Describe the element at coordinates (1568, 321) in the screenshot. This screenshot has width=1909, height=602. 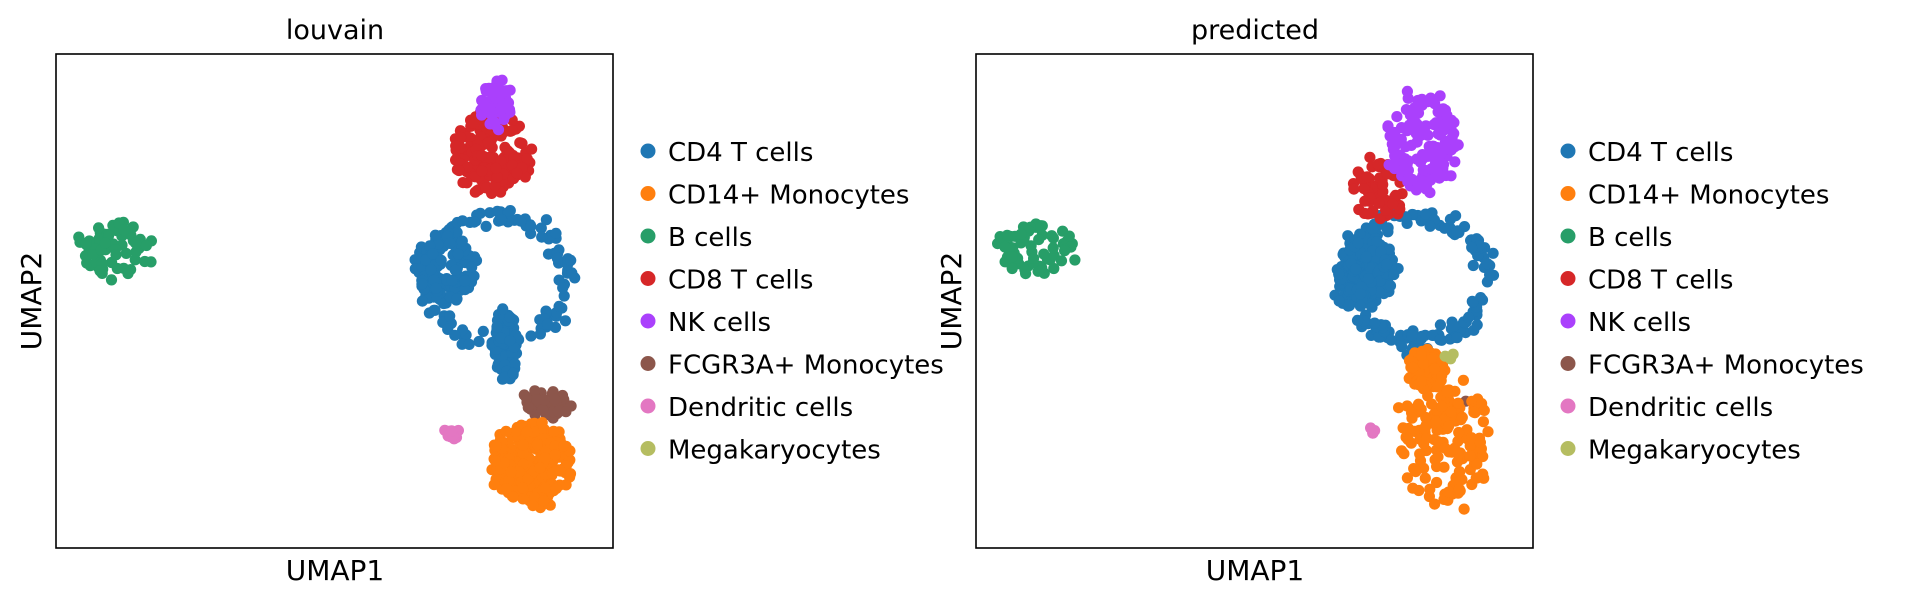
I see `legend-marker-nk-cells` at that location.